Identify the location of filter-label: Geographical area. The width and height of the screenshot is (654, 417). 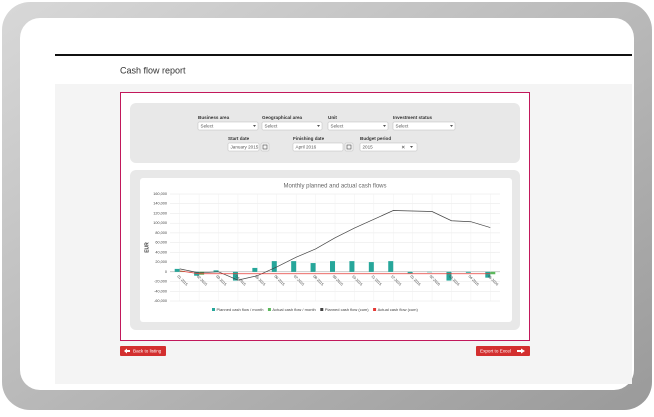
(282, 117).